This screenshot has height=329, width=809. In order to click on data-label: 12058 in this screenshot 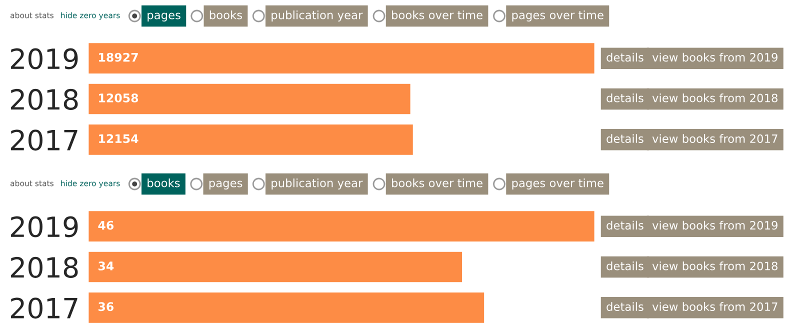, I will do `click(118, 97)`.